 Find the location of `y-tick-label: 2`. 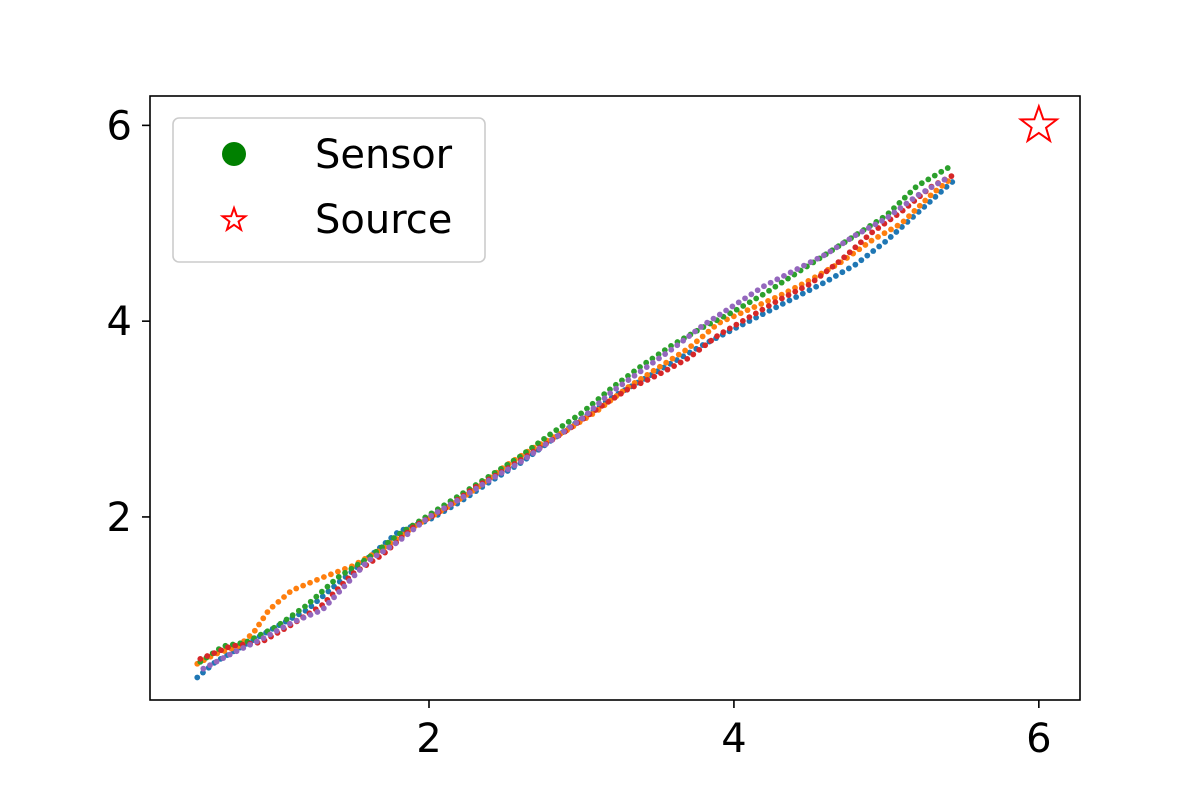

y-tick-label: 2 is located at coordinates (119, 518).